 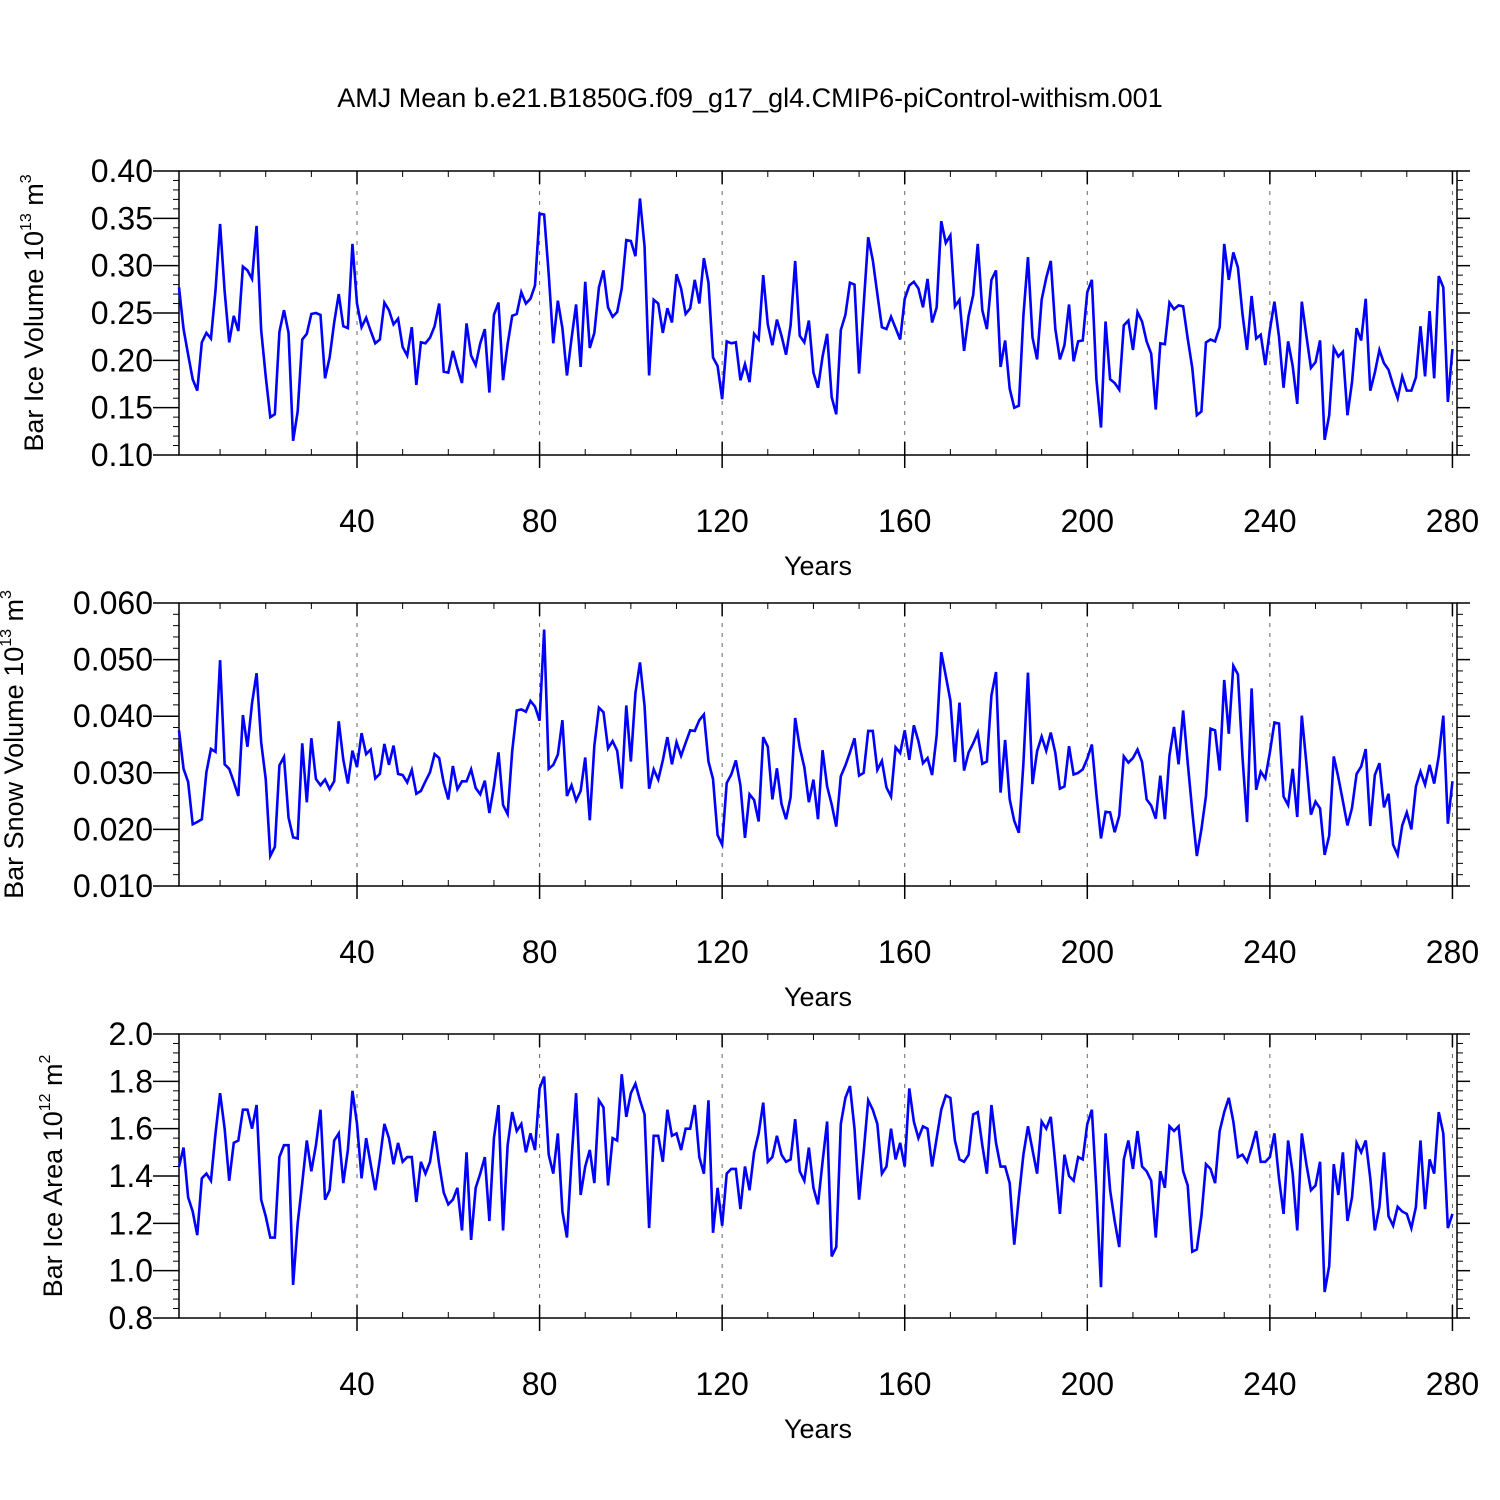 I want to click on y-tick-label: 0.030, so click(x=113, y=773).